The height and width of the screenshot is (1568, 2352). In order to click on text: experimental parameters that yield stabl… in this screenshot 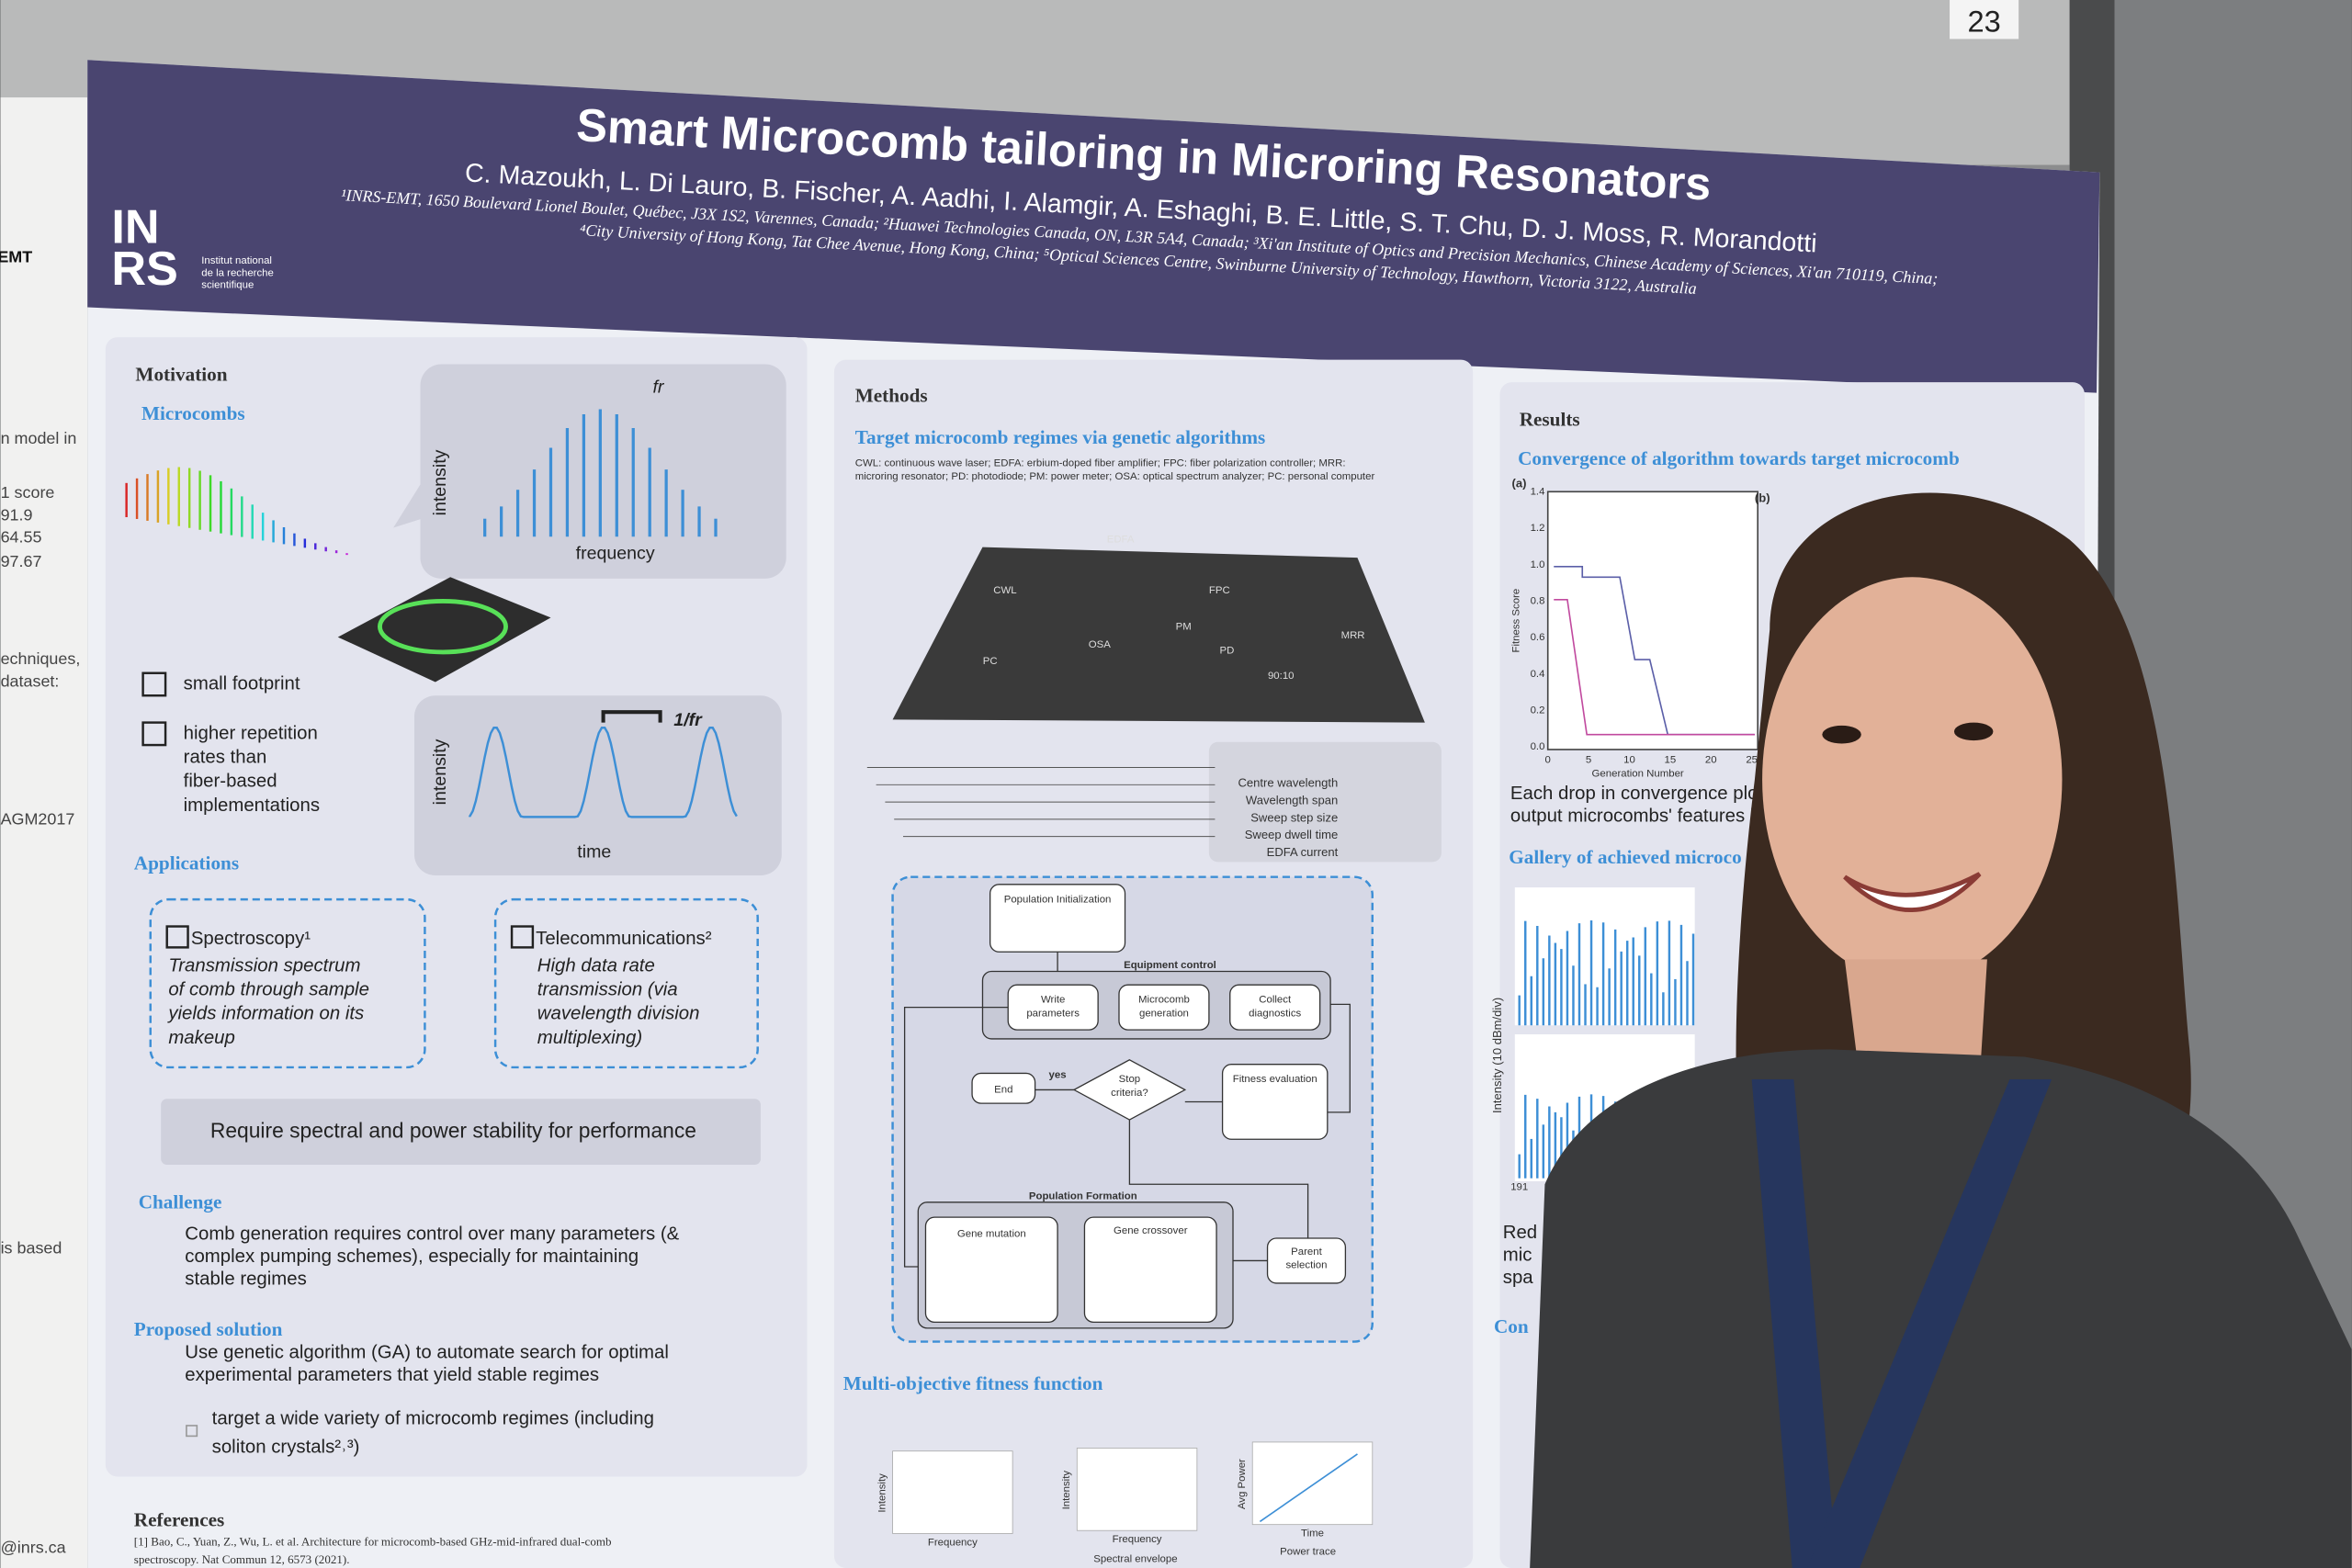, I will do `click(392, 1375)`.